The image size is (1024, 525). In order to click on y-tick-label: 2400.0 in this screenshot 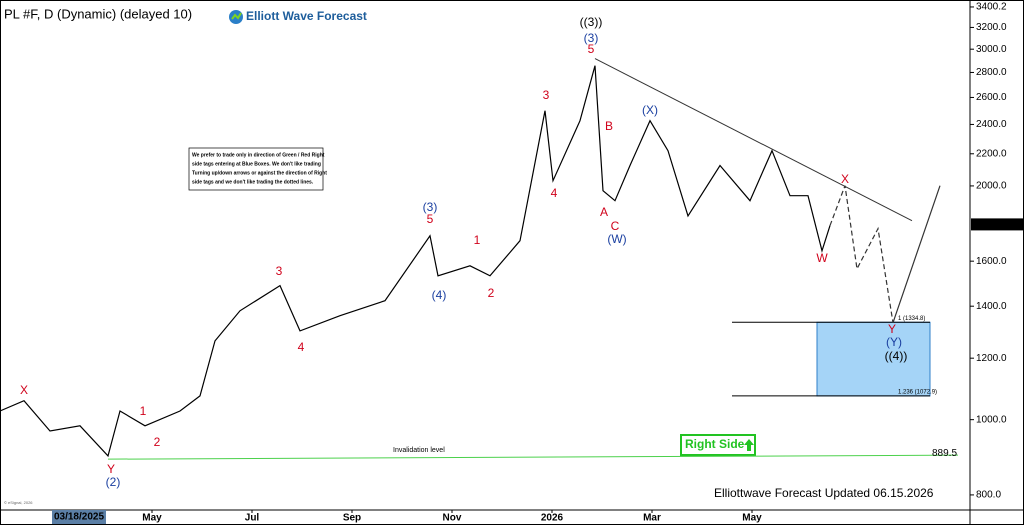, I will do `click(991, 124)`.